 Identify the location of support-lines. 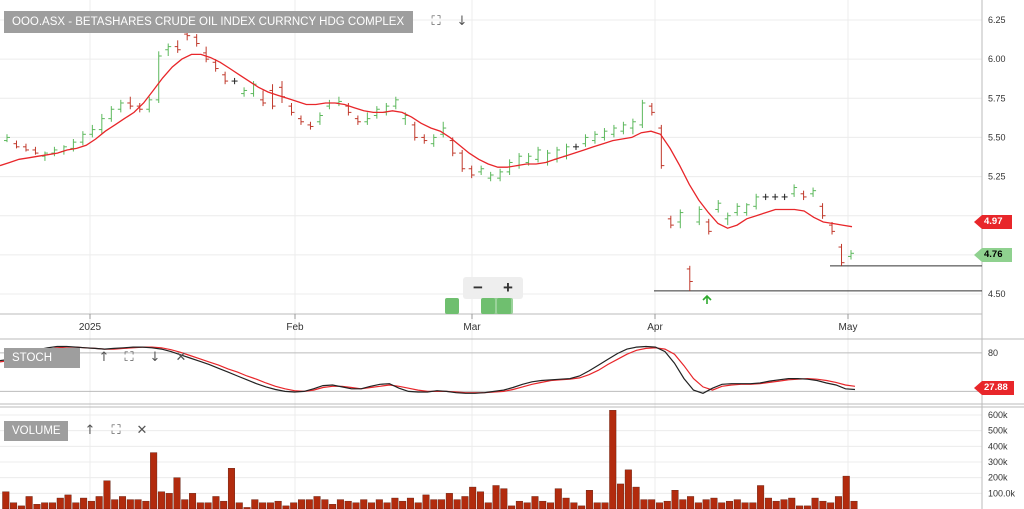
(818, 278).